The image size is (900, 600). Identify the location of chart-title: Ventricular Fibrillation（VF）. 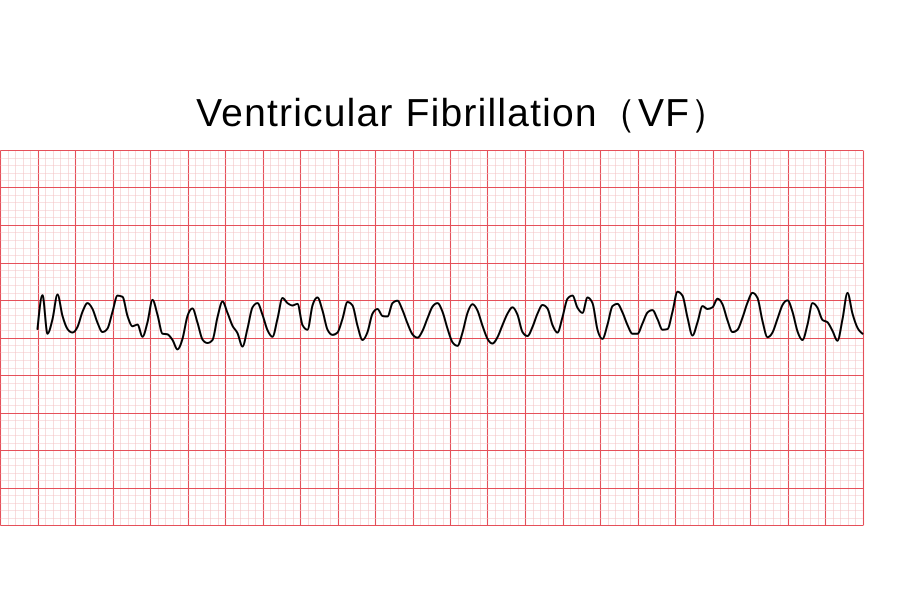
(463, 113).